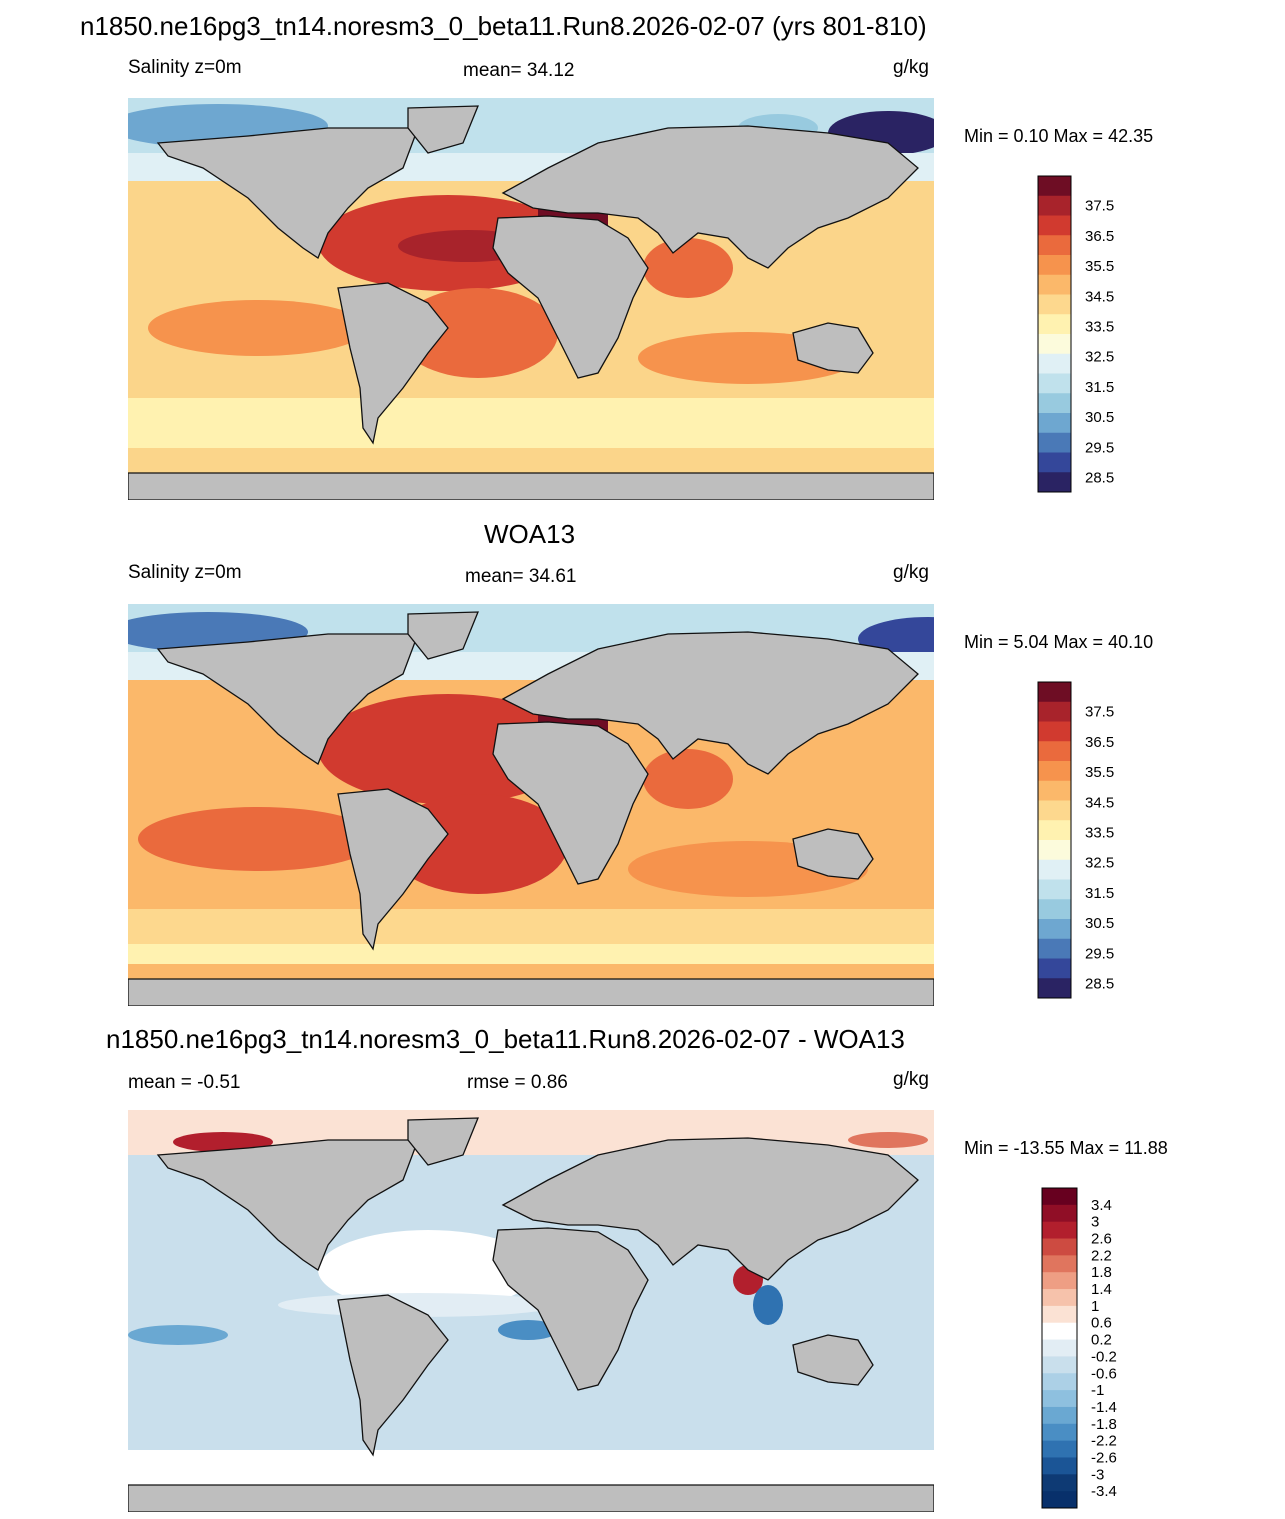 Image resolution: width=1285 pixels, height=1519 pixels. Describe the element at coordinates (1095, 1306) in the screenshot. I see `colorbar-tick-label: 1` at that location.